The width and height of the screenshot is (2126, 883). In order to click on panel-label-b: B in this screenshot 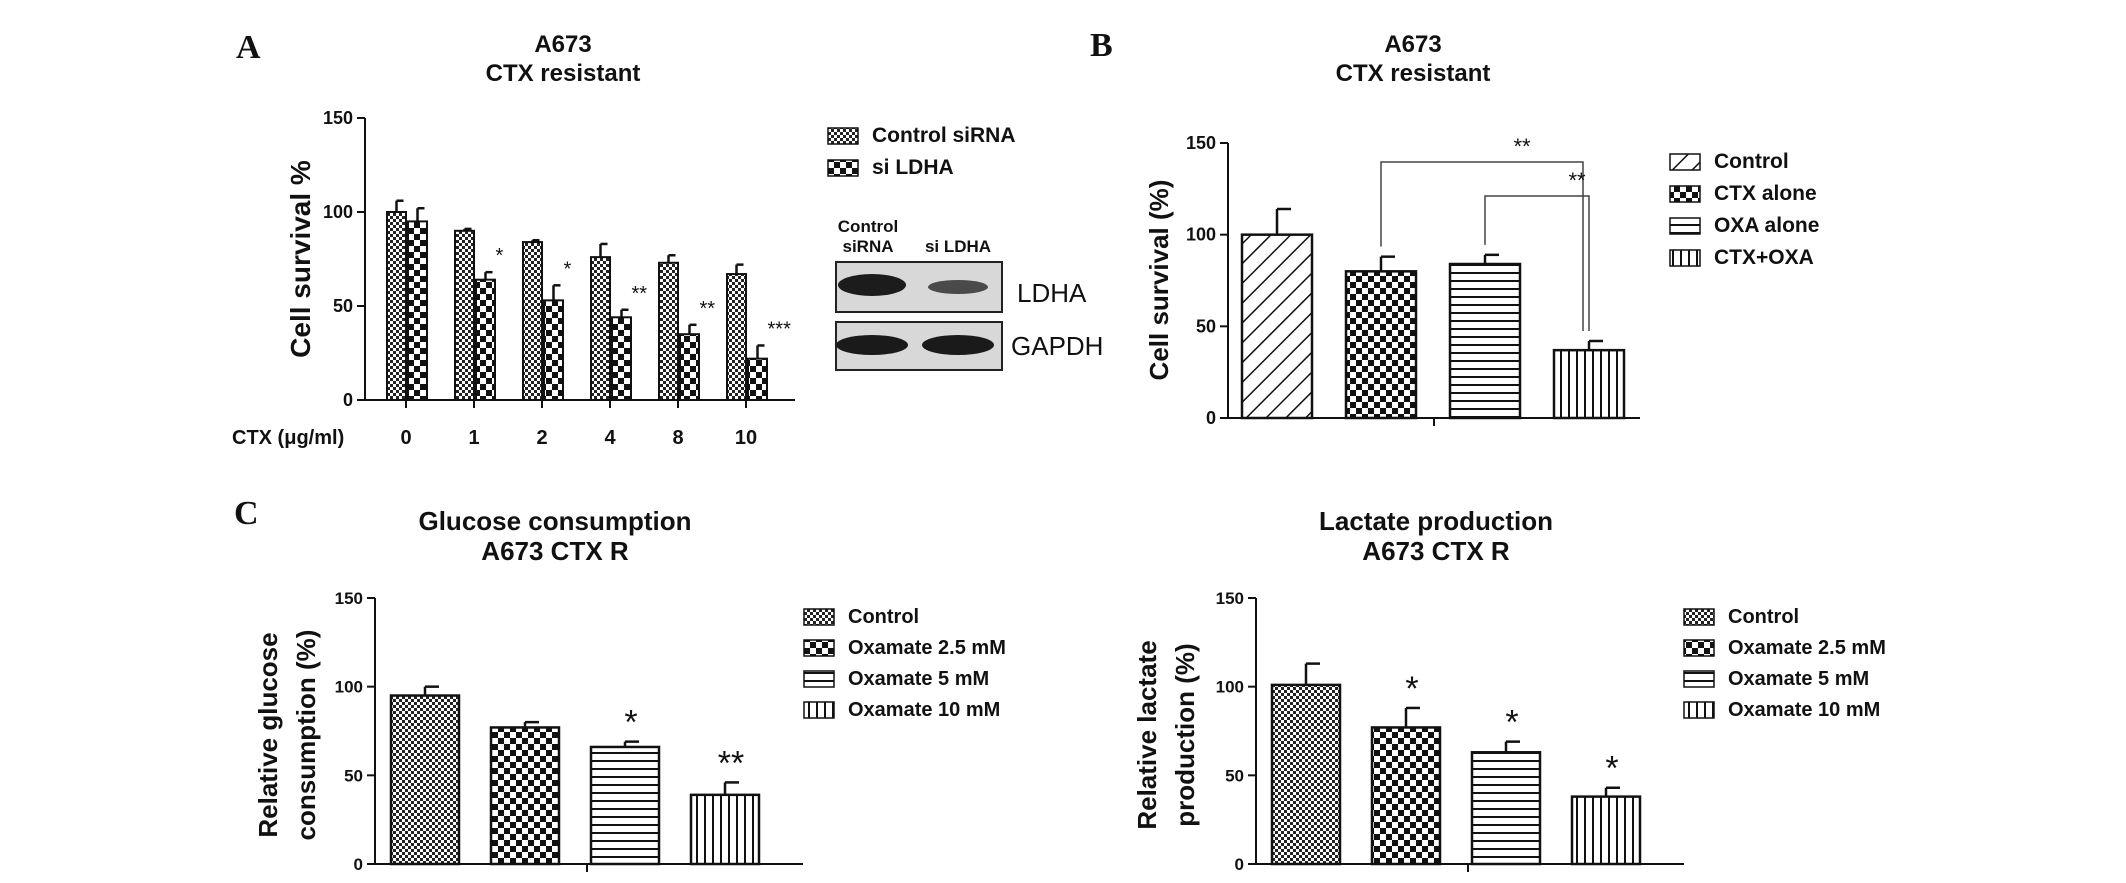, I will do `click(1101, 45)`.